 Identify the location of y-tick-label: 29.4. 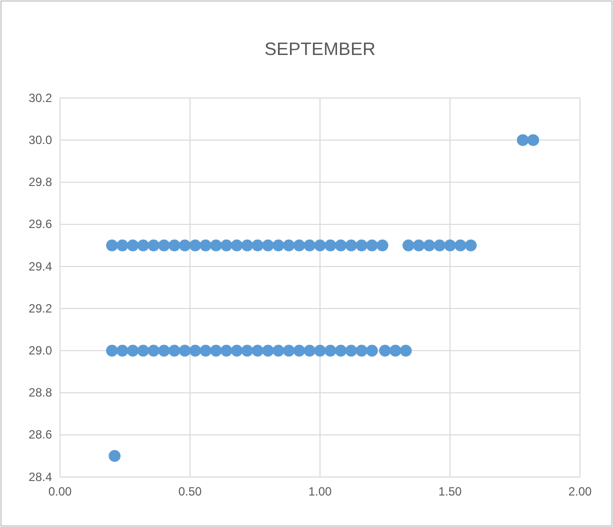
(40, 266).